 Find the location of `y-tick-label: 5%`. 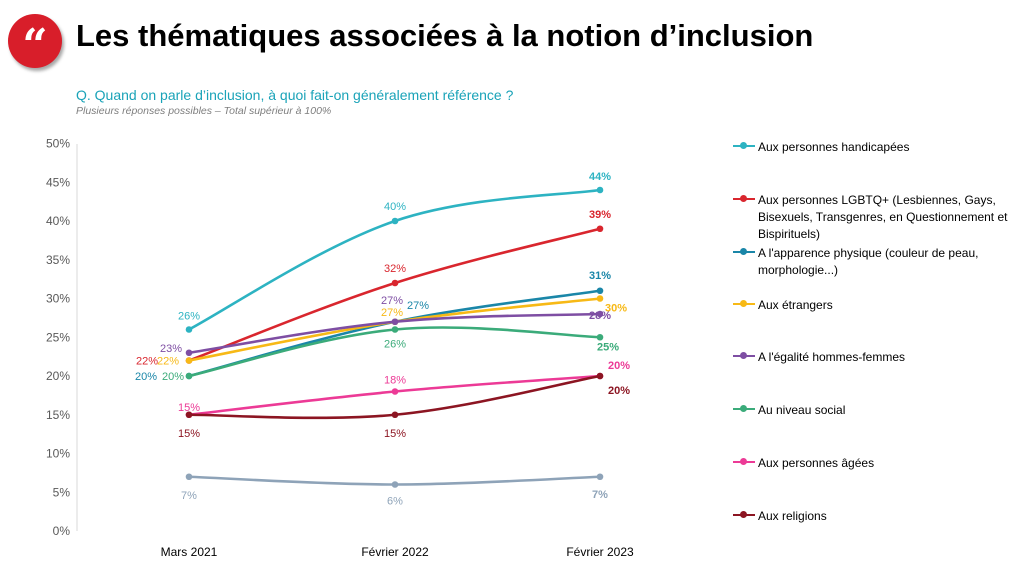

y-tick-label: 5% is located at coordinates (62, 492).